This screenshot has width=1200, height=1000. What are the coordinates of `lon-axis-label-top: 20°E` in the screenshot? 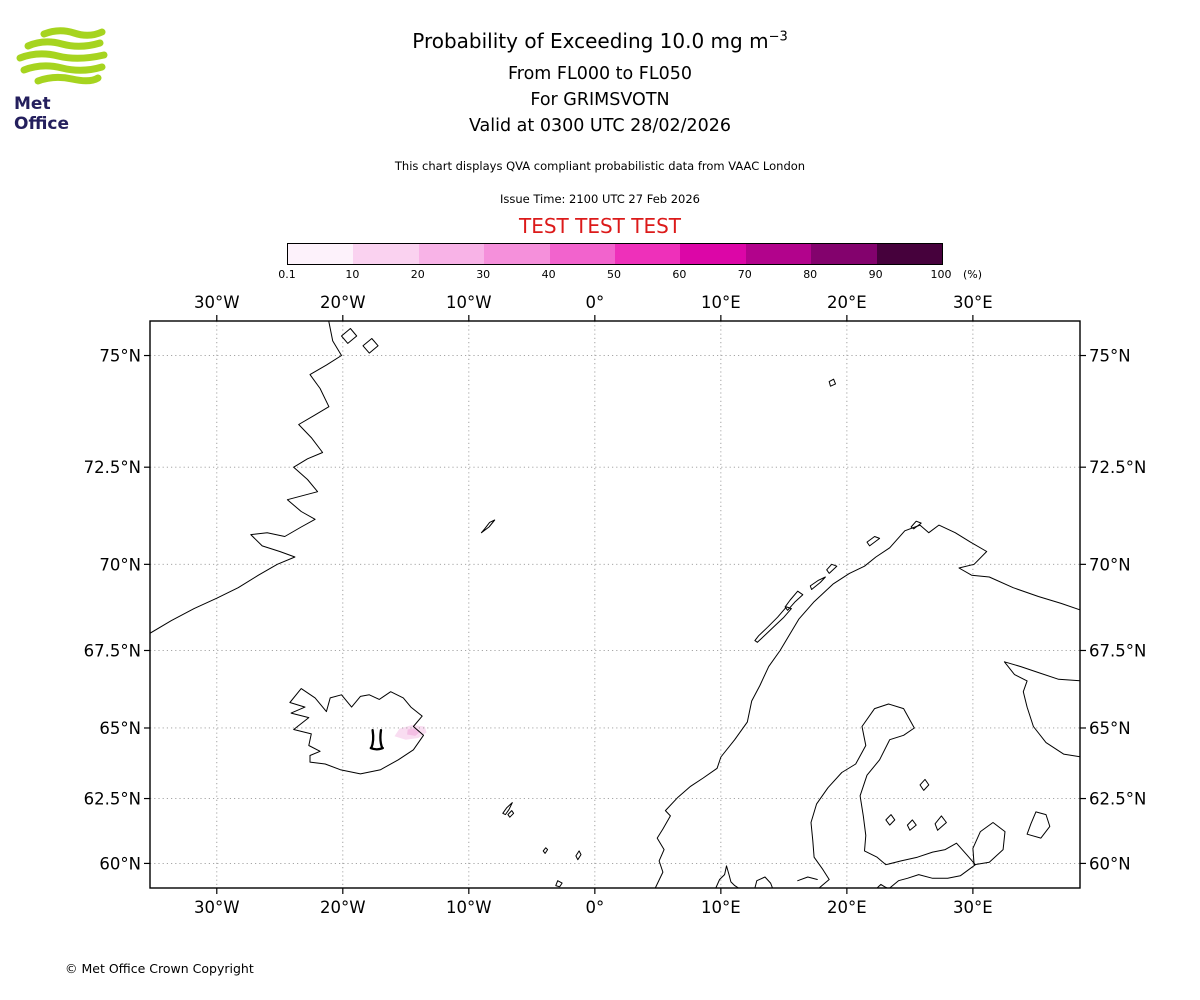 It's located at (847, 302).